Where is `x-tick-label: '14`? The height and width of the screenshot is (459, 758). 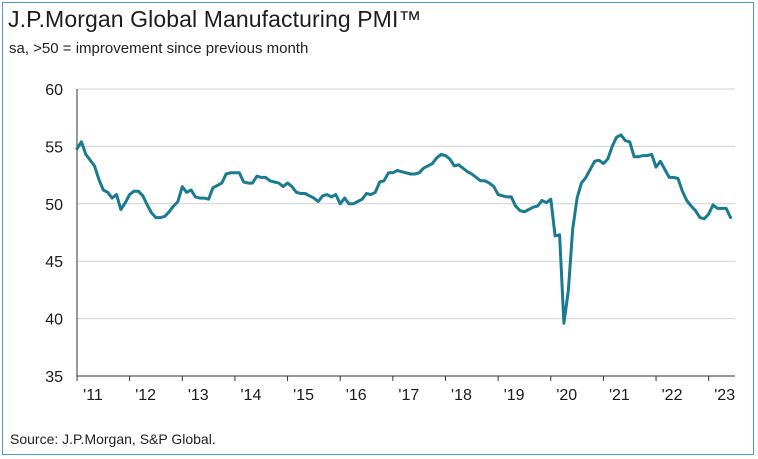 x-tick-label: '14 is located at coordinates (250, 395).